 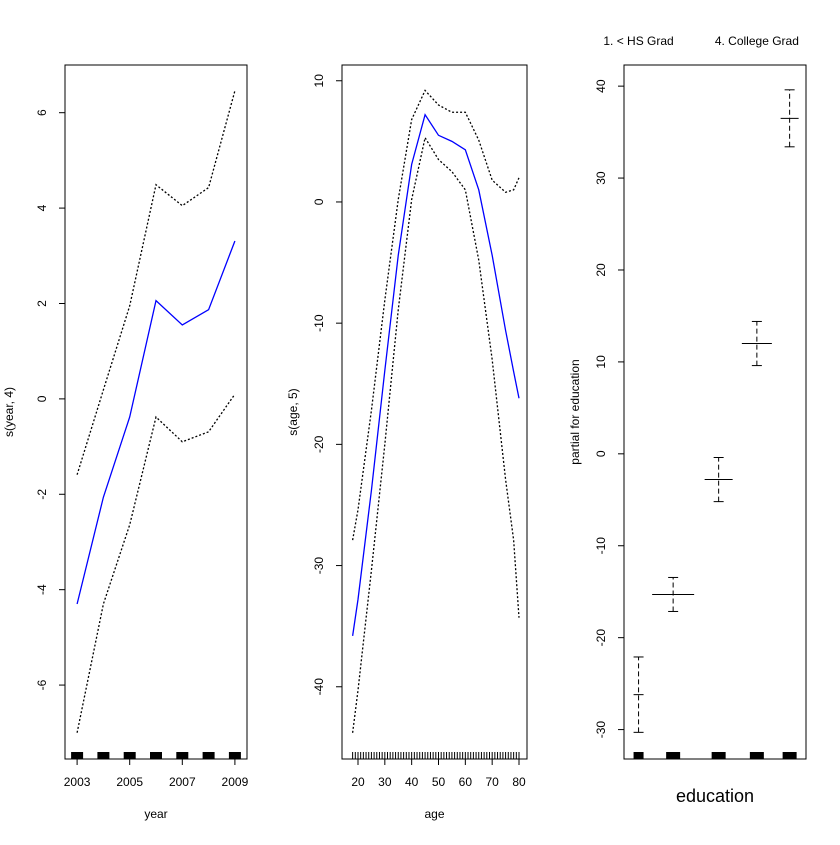 I want to click on x-tick-label: 2009, so click(x=235, y=782).